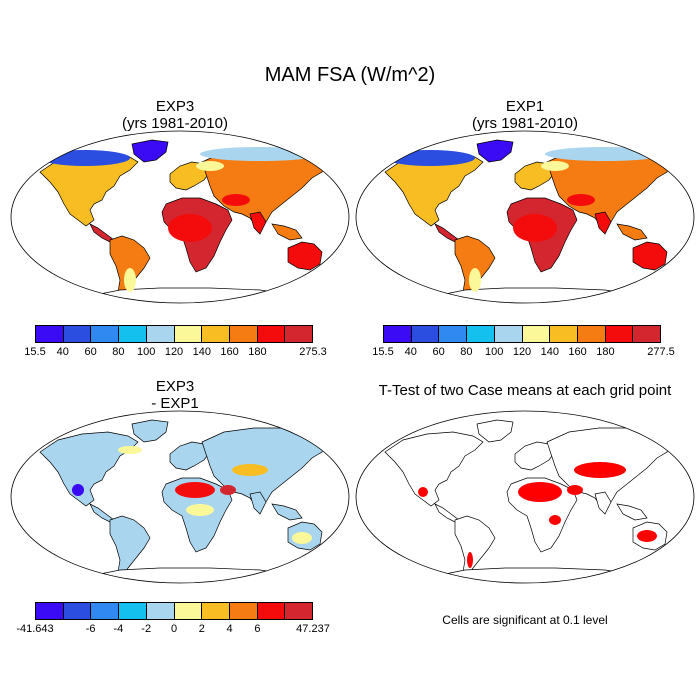 Image resolution: width=700 pixels, height=700 pixels. I want to click on land-sa, so click(130, 547).